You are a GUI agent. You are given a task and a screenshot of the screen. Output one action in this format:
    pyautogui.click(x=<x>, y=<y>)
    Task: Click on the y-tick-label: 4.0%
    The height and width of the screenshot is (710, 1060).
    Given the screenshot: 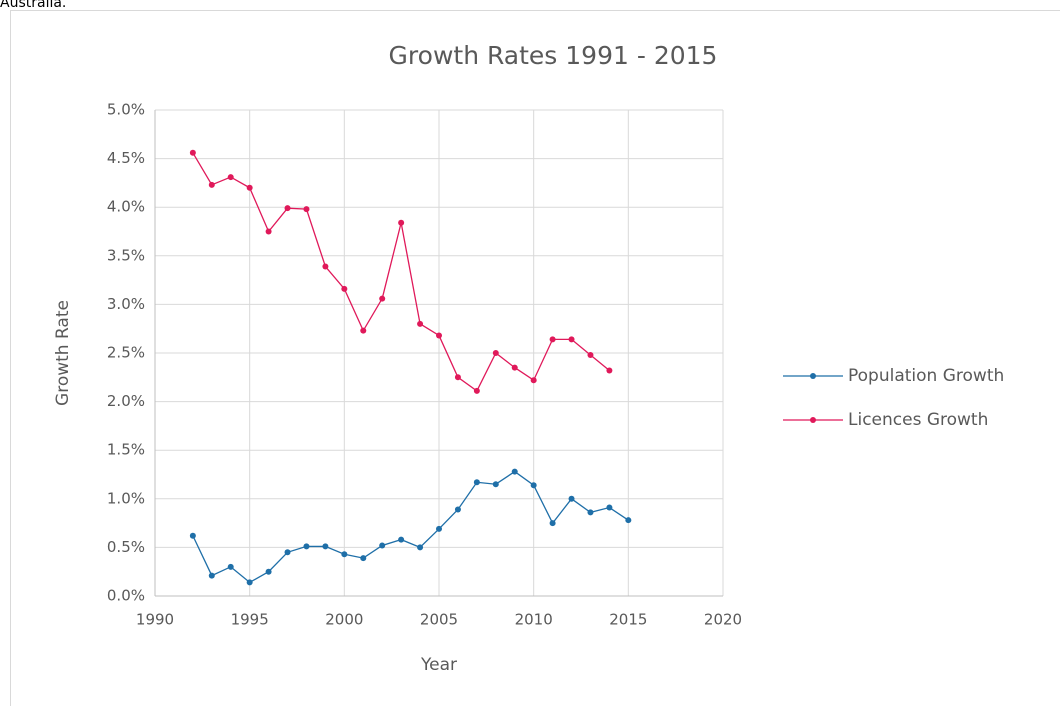 What is the action you would take?
    pyautogui.click(x=126, y=207)
    